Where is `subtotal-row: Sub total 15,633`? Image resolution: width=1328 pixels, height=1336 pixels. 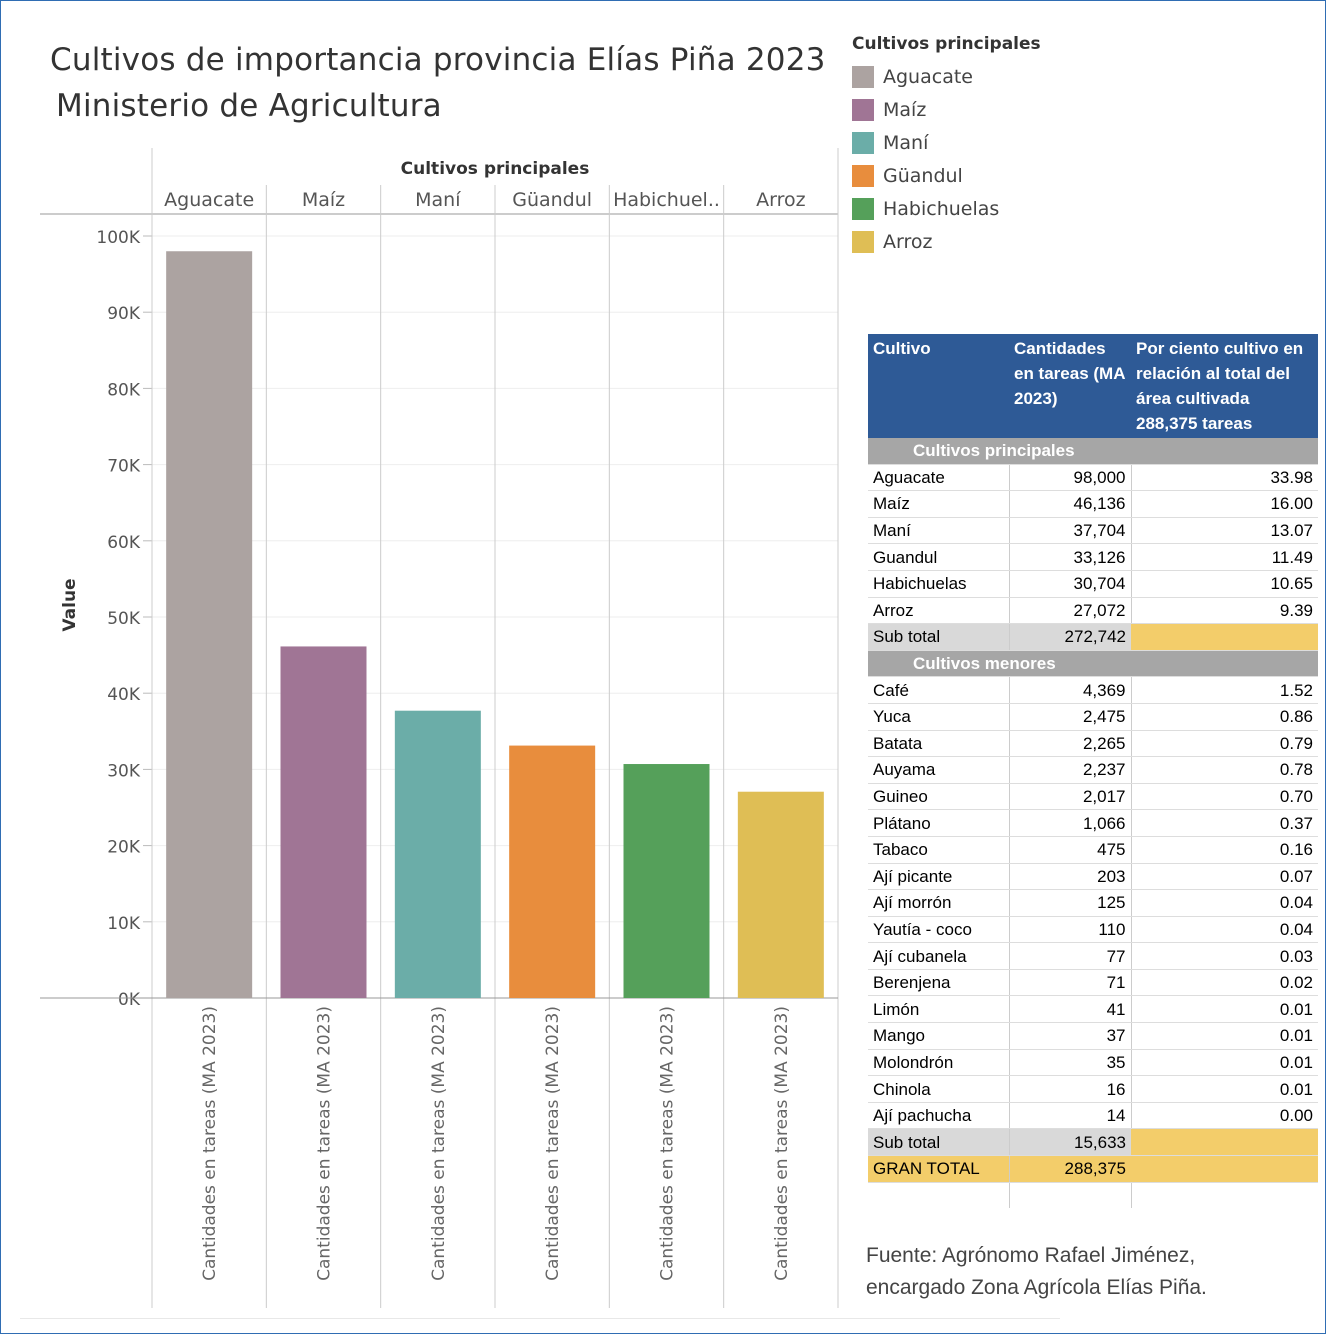 subtotal-row: Sub total 15,633 is located at coordinates (1093, 1142).